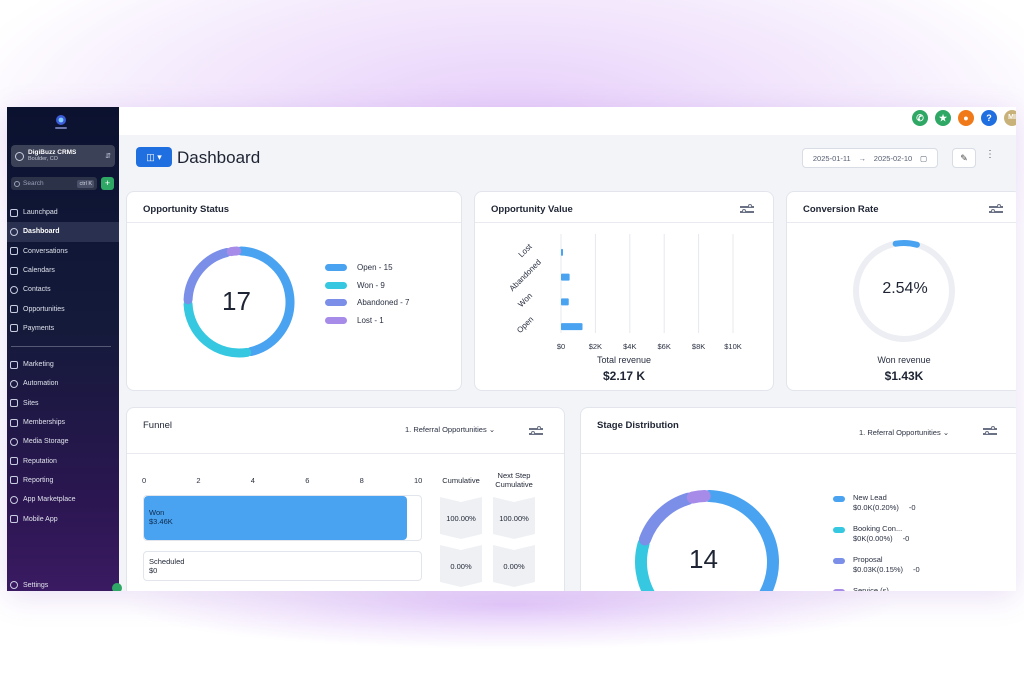 This screenshot has height=698, width=1024. Describe the element at coordinates (567, 121) in the screenshot. I see `top-bar: ✆ ★ ● ? MI` at that location.